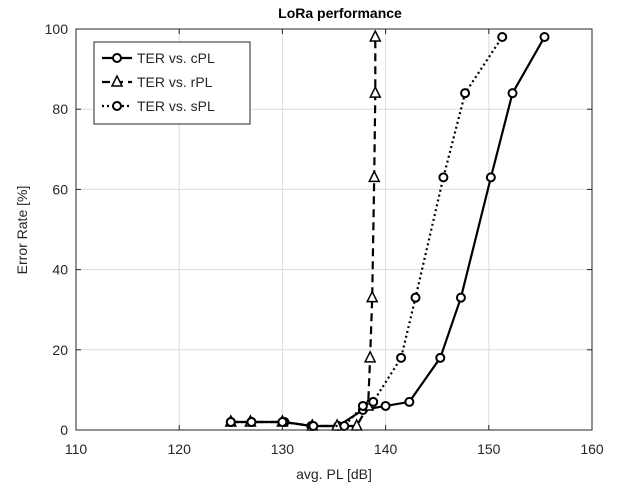 Image resolution: width=617 pixels, height=488 pixels. I want to click on x-tick-label: 140, so click(386, 449).